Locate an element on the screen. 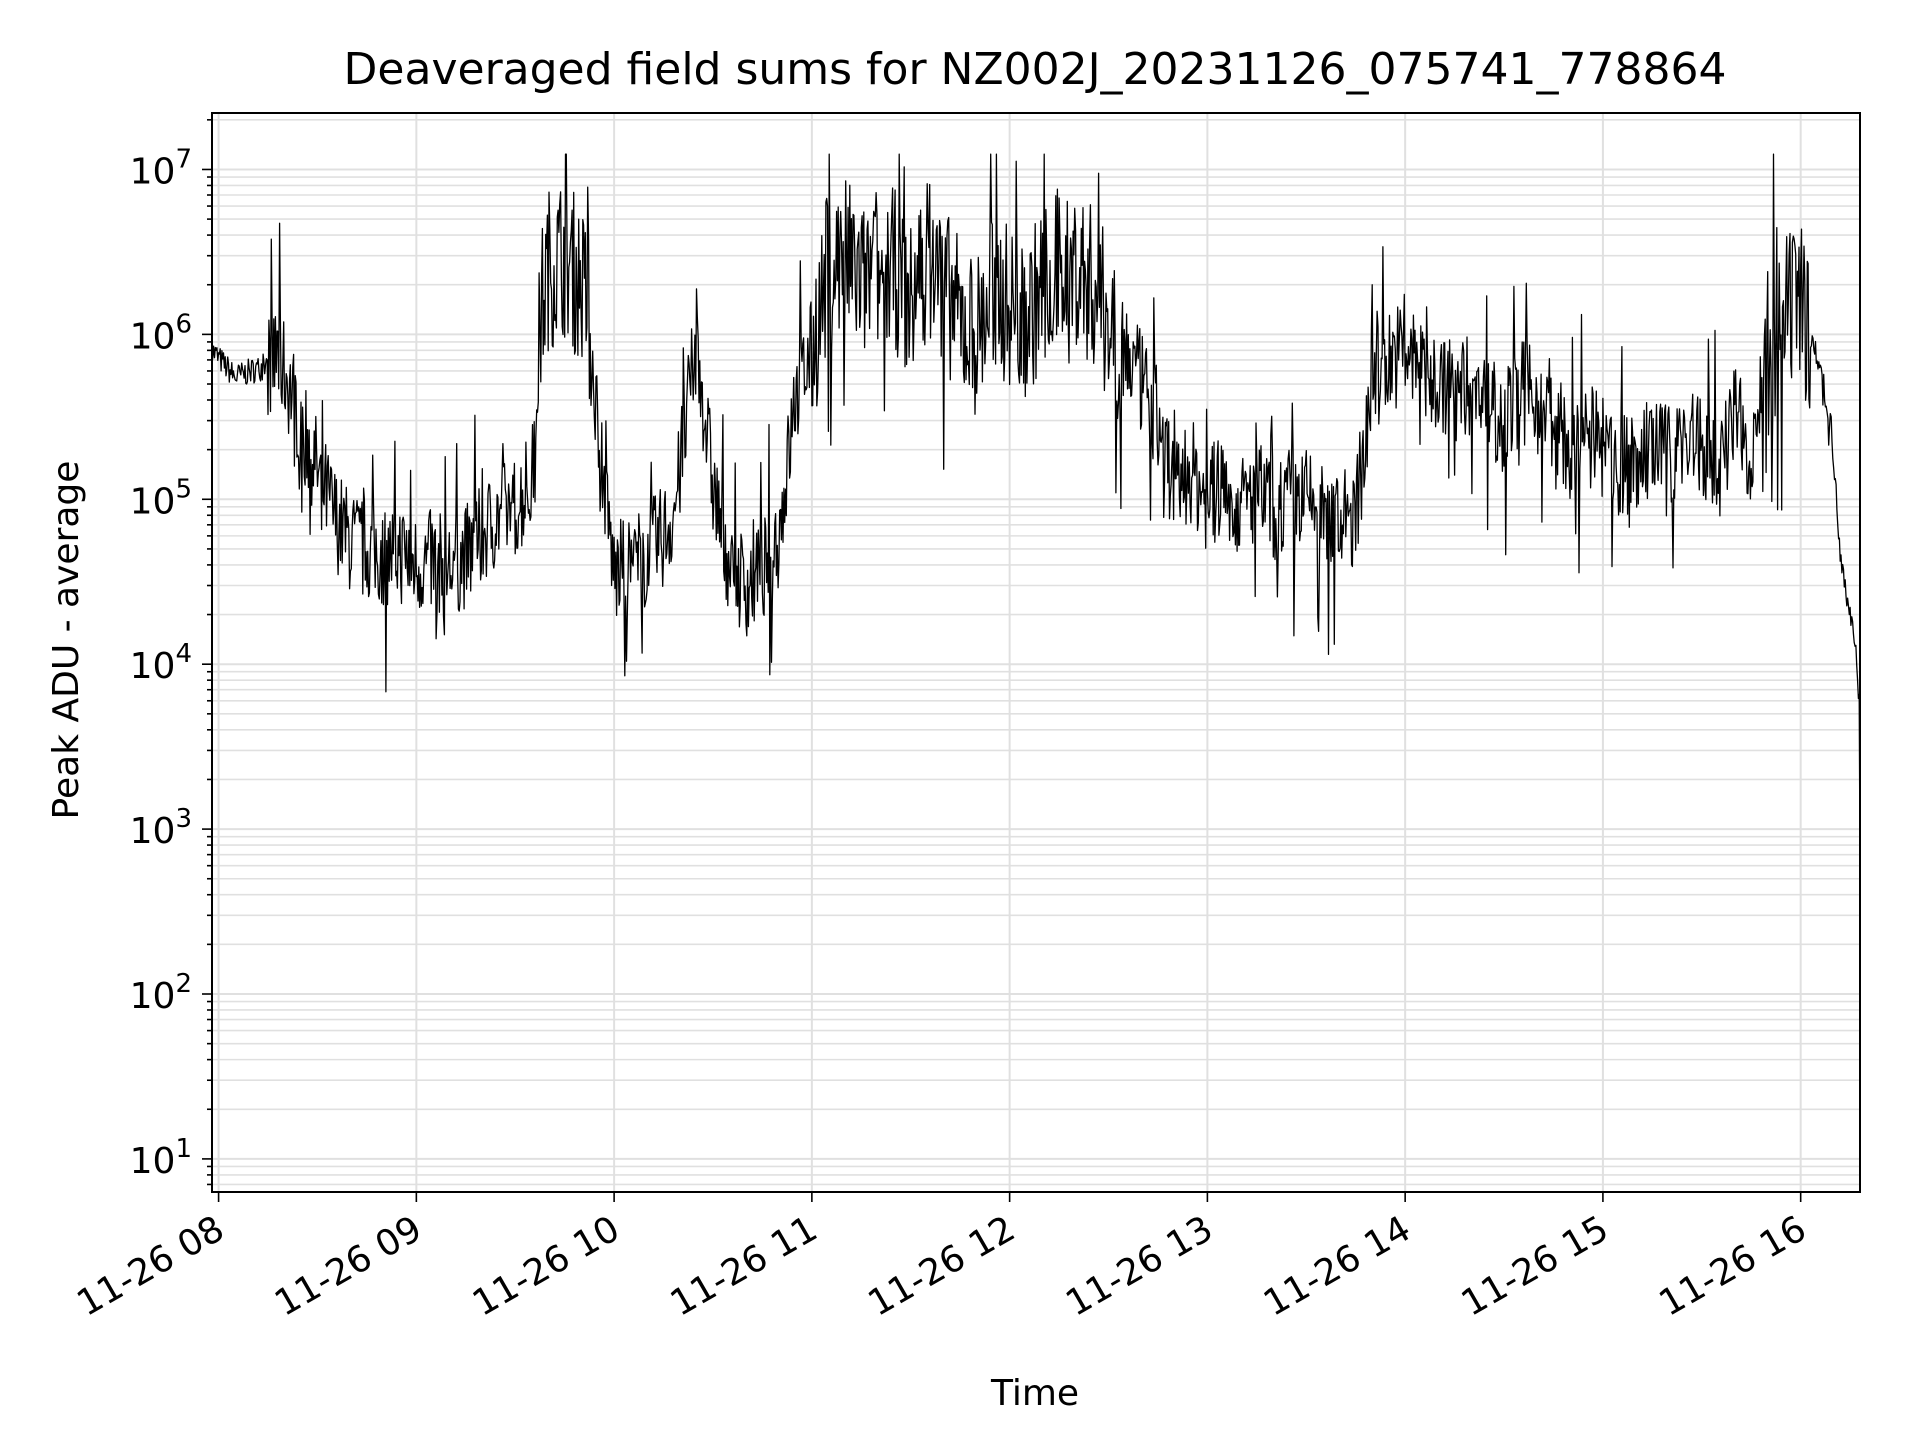  y-tick-label: 10¹ is located at coordinates (161, 1158).